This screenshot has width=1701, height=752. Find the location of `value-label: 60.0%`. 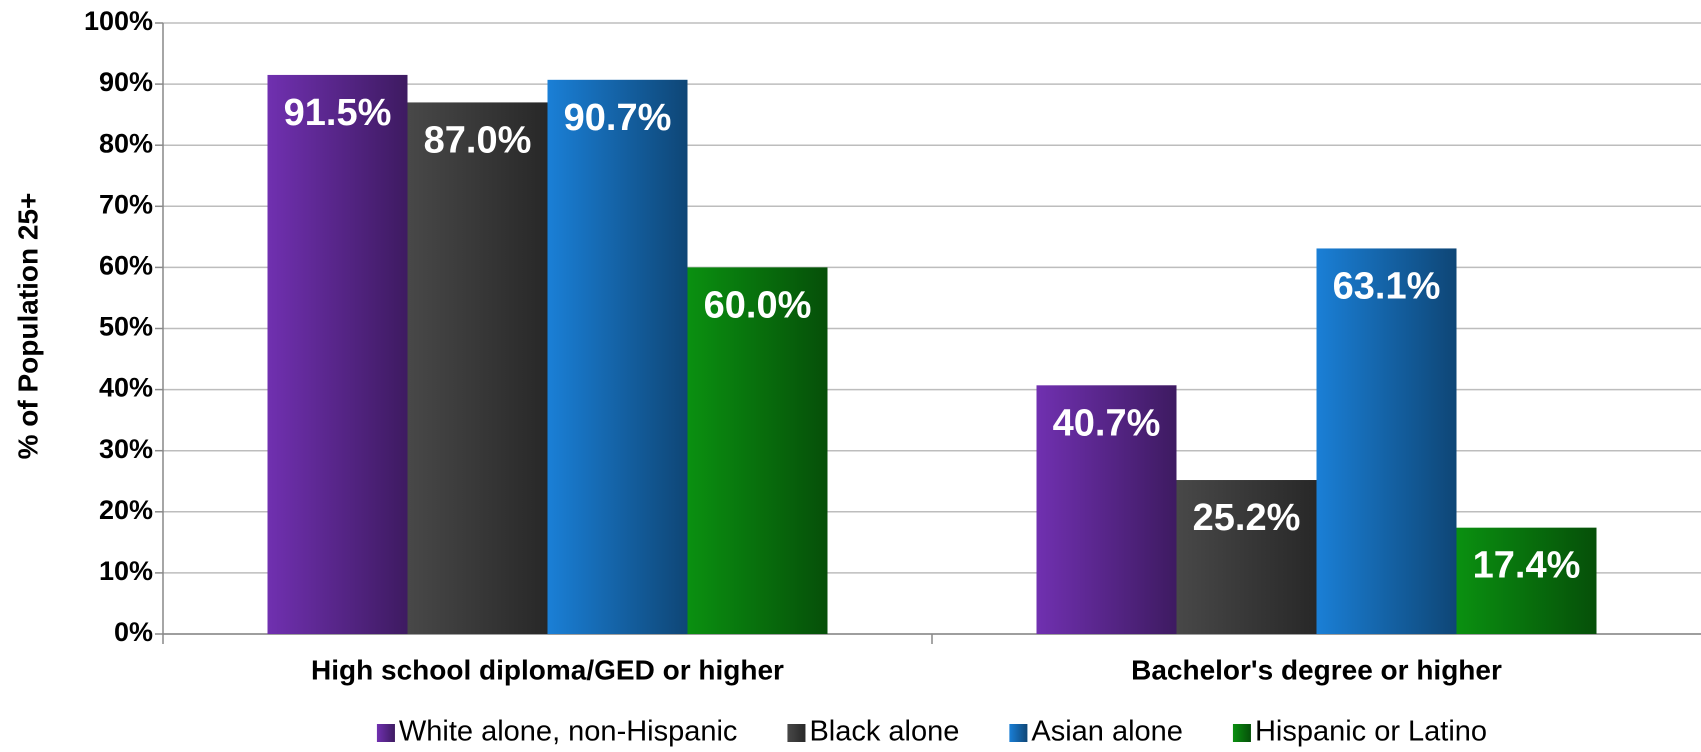

value-label: 60.0% is located at coordinates (758, 305).